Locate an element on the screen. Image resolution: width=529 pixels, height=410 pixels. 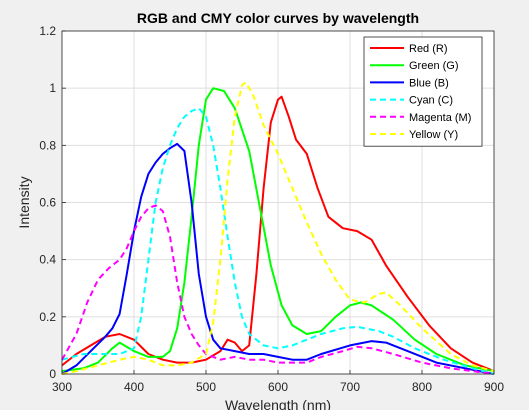
x-tick-label: 500 is located at coordinates (206, 387).